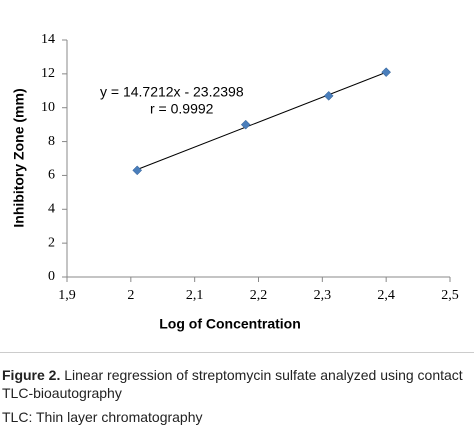 This screenshot has height=429, width=474. I want to click on x-tick-label: 2,4, so click(386, 295).